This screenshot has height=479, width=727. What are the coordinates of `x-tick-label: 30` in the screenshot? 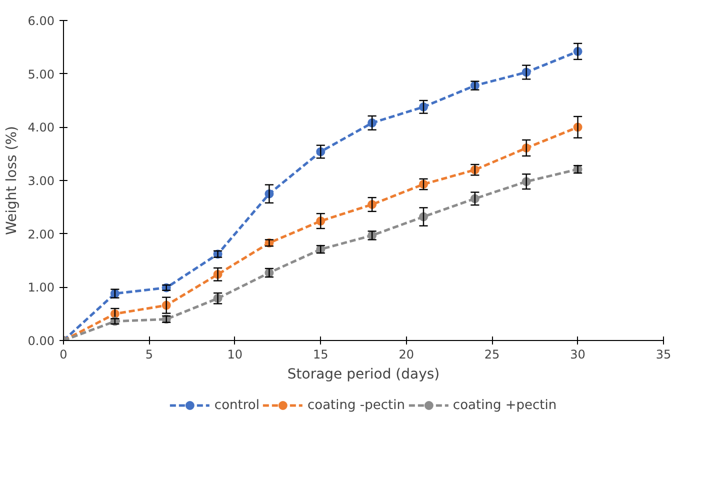 It's located at (578, 355).